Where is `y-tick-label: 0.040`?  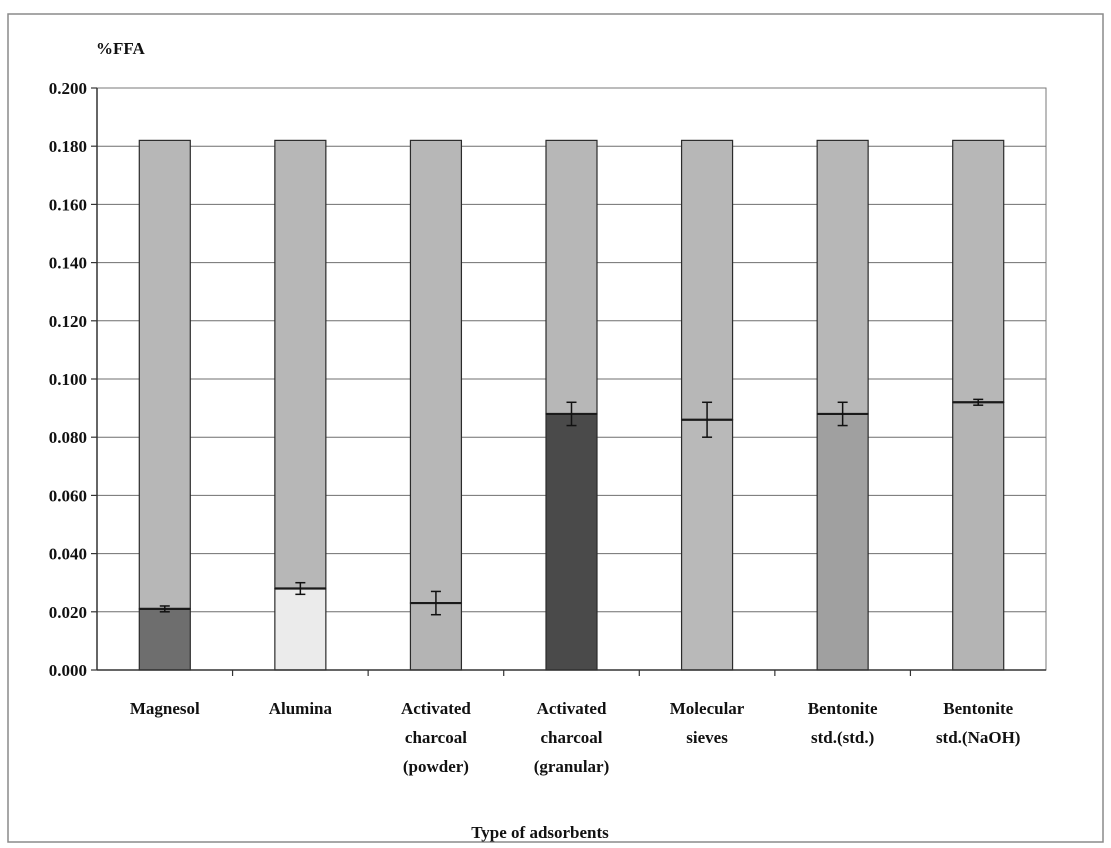
y-tick-label: 0.040 is located at coordinates (68, 554).